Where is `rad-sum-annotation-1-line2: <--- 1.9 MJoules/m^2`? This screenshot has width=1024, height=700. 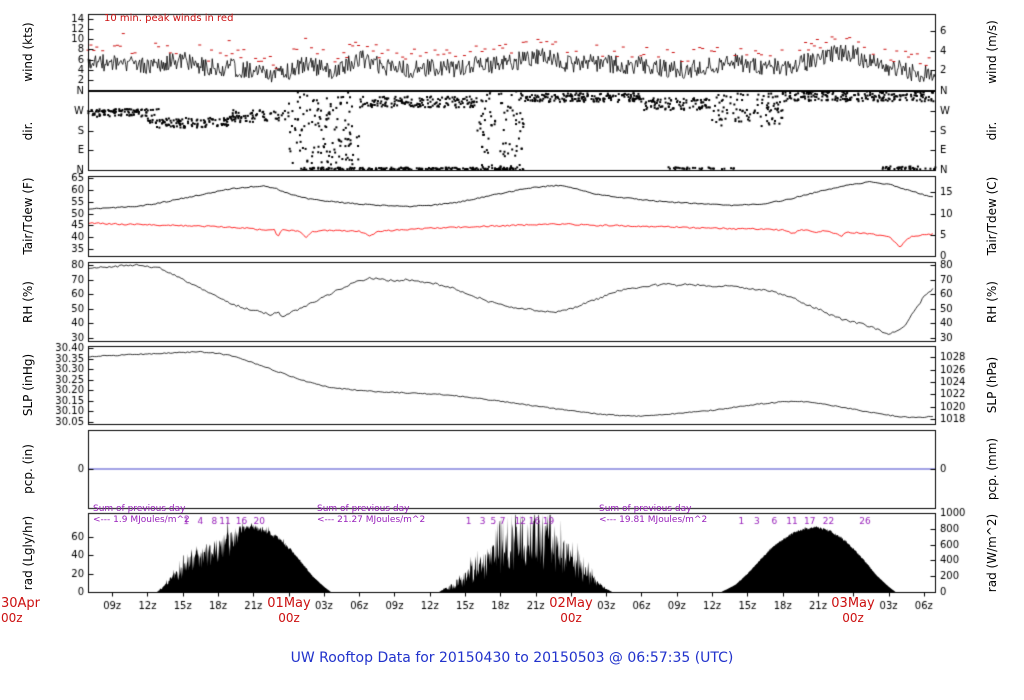 rad-sum-annotation-1-line2: <--- 1.9 MJoules/m^2 is located at coordinates (141, 520).